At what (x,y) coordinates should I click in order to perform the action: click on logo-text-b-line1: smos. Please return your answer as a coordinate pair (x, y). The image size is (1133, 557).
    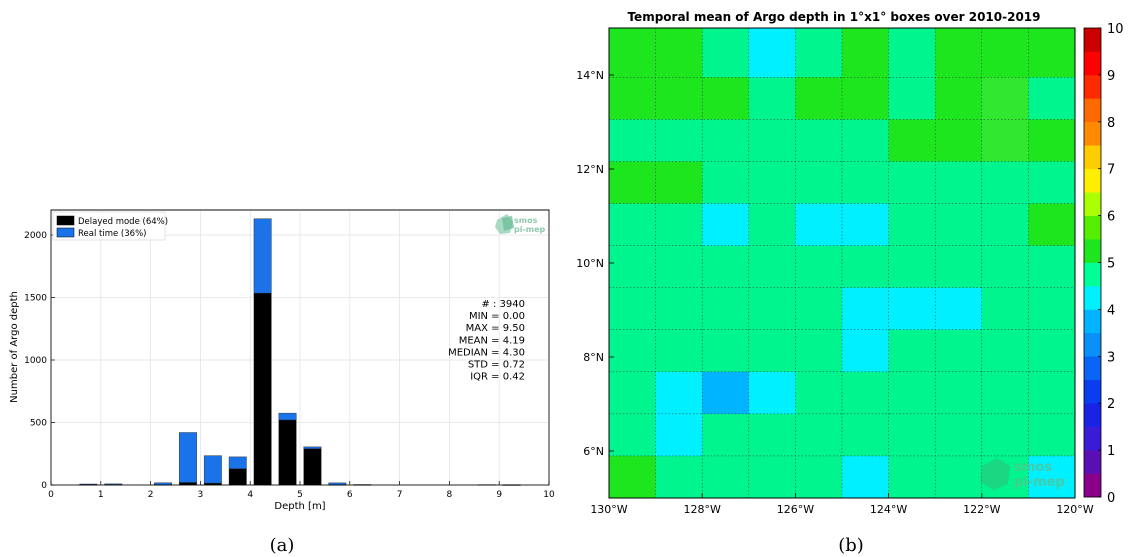
    Looking at the image, I should click on (1033, 467).